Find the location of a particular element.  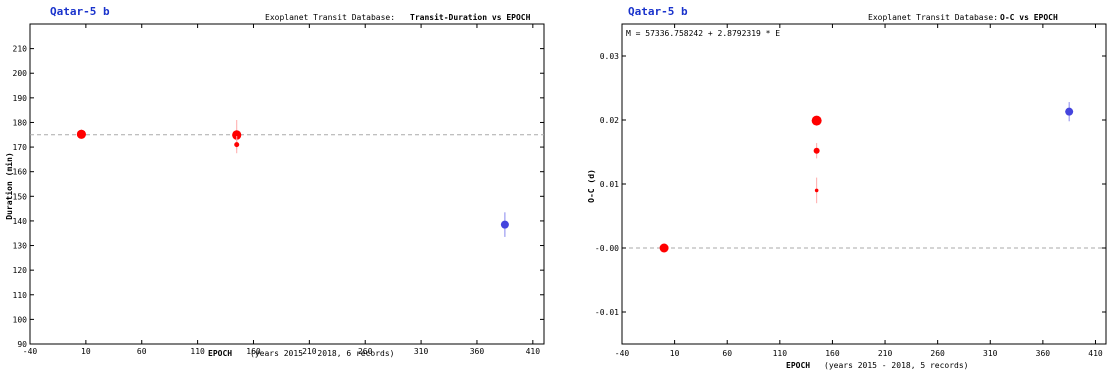

y-tick-label: 200 is located at coordinates (20, 73).